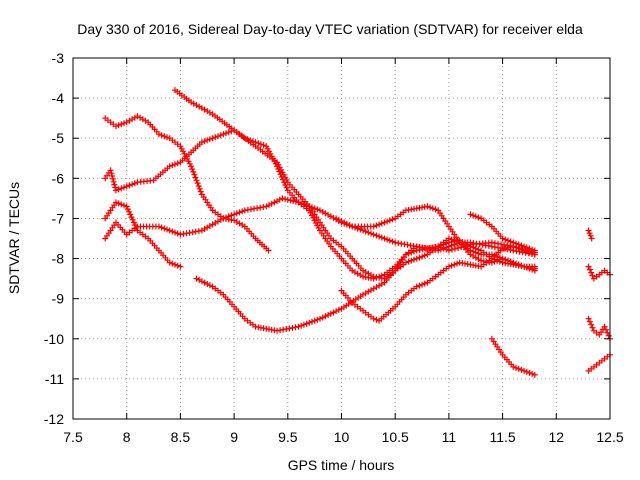 The height and width of the screenshot is (480, 640). What do you see at coordinates (502, 437) in the screenshot?
I see `x-tick-label: 11.5` at bounding box center [502, 437].